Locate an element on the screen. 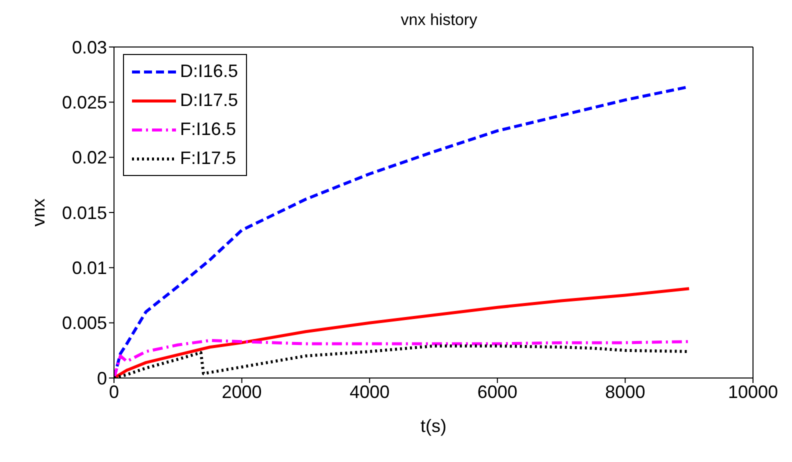  x-tick-label: 6000 is located at coordinates (497, 392).